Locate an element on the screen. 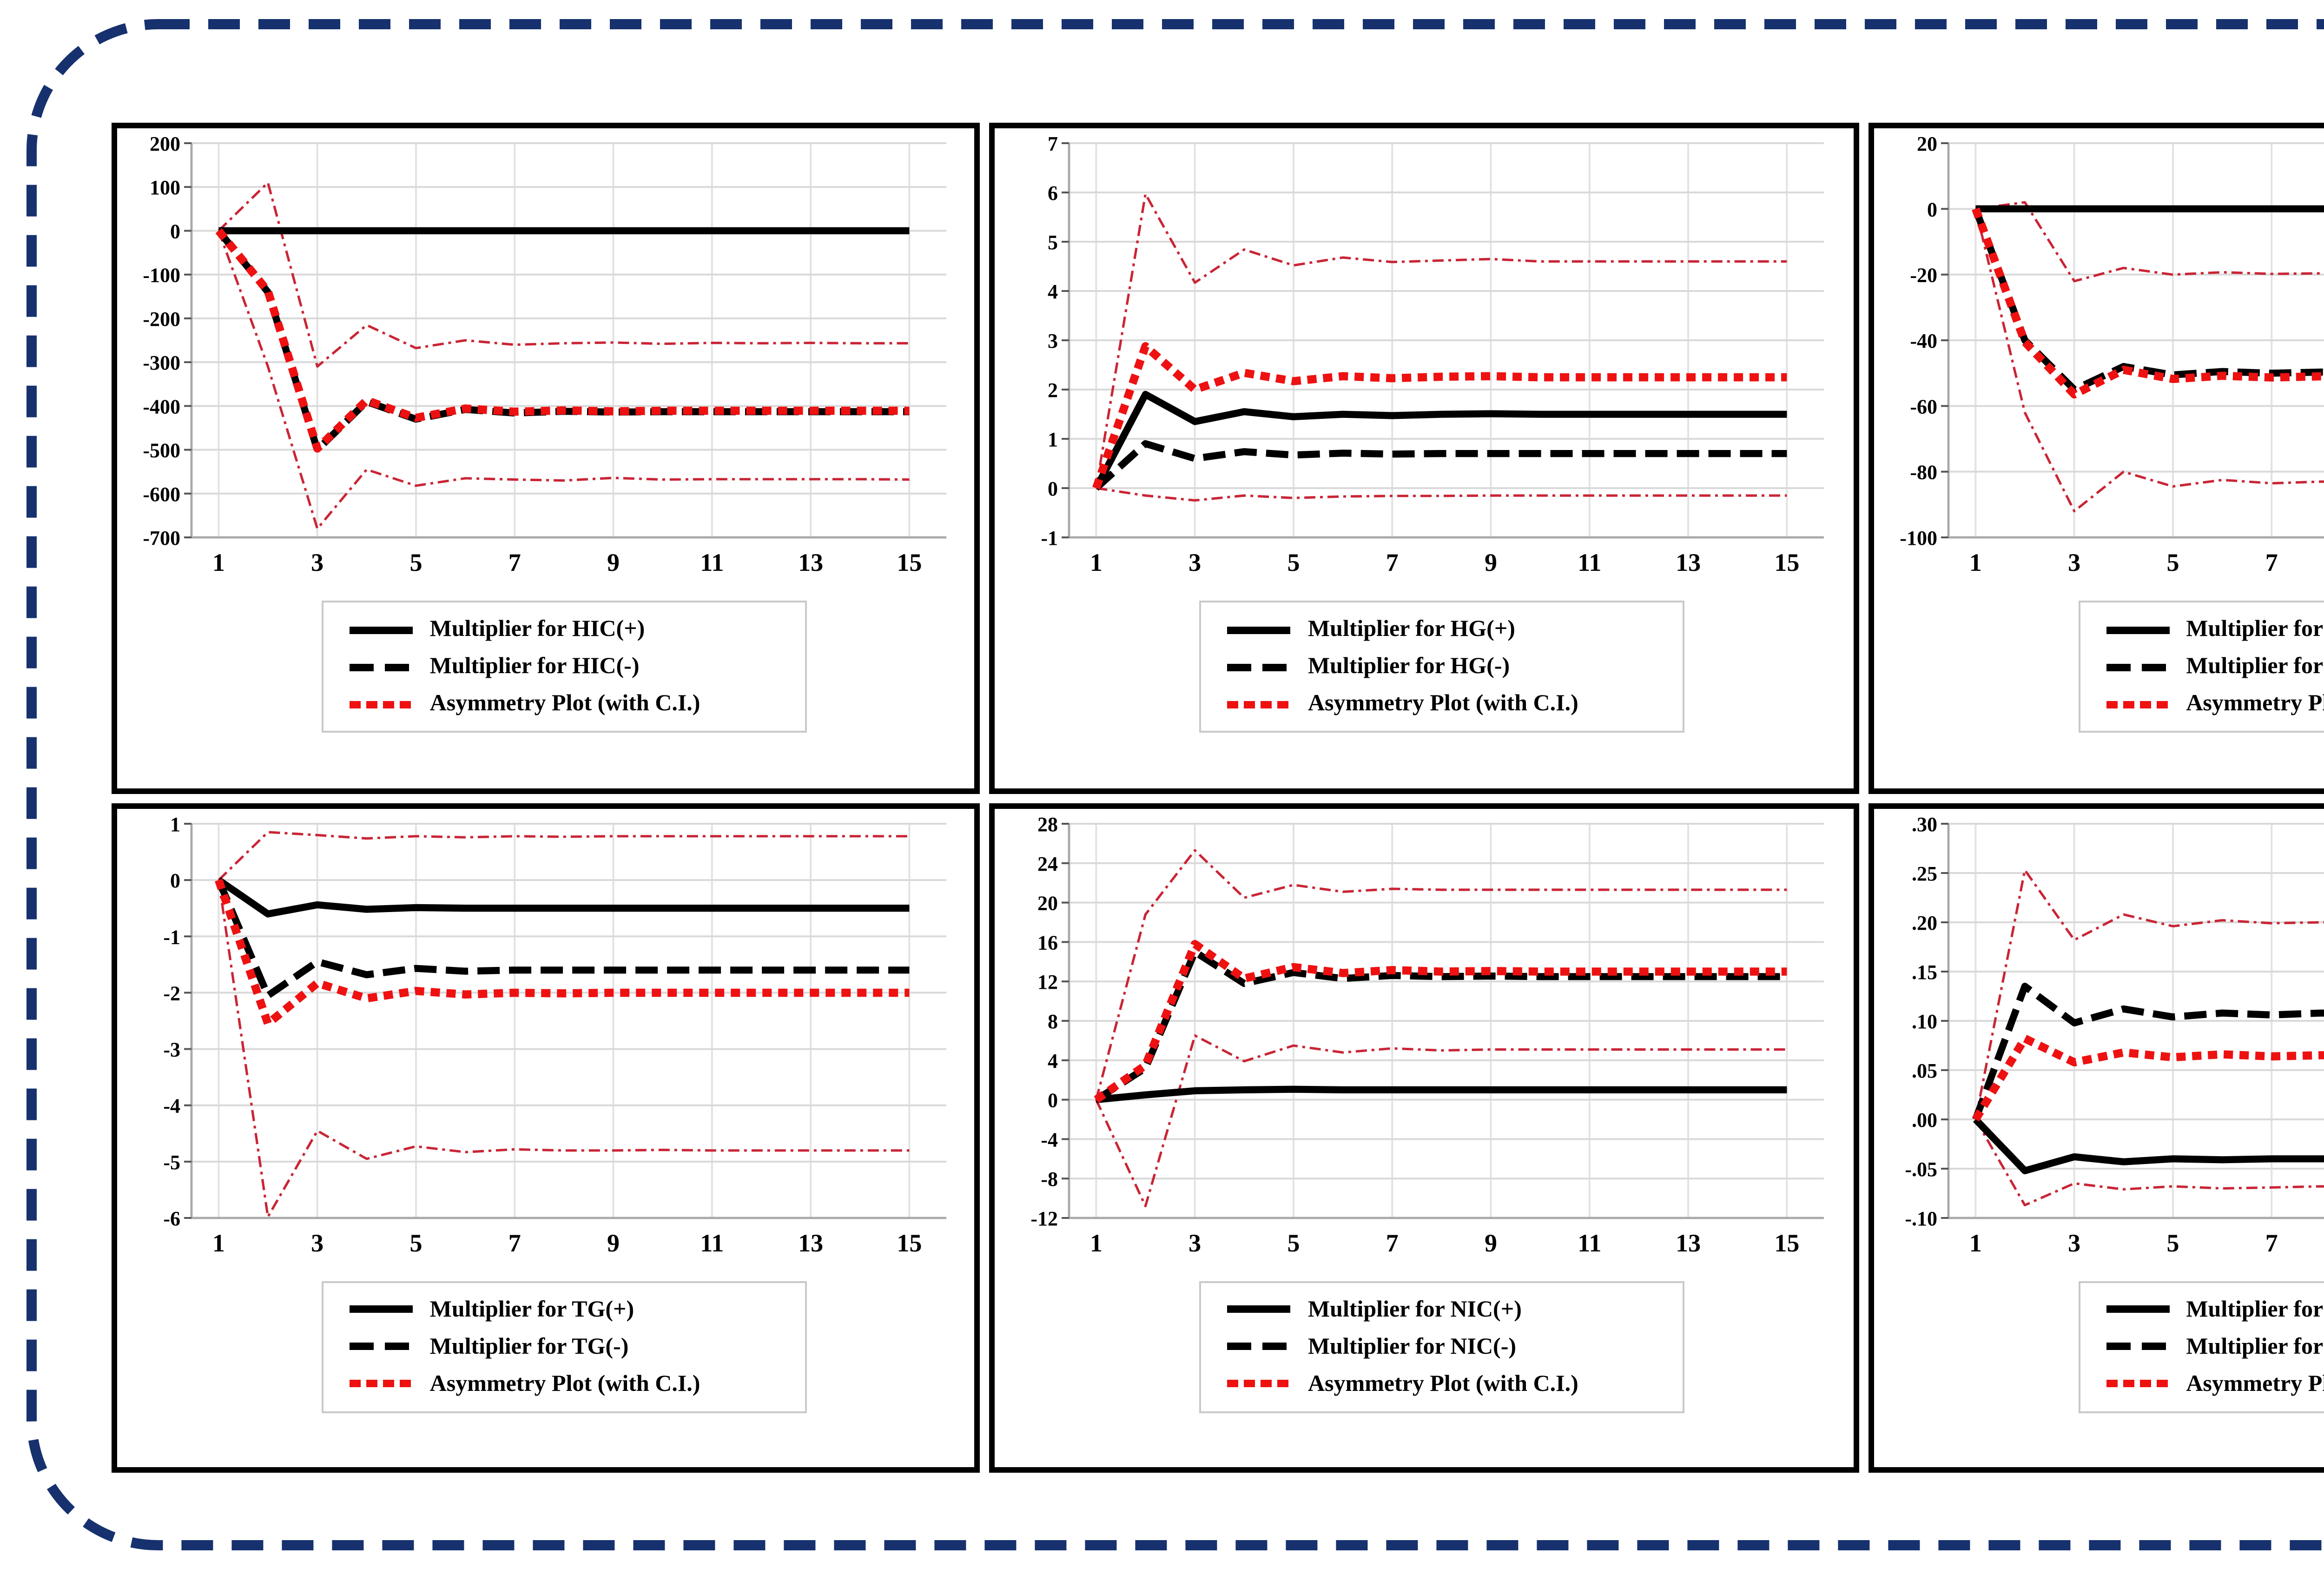  chart-NG: .30.25.20.15.10.05.00-.05-.1013579111315 is located at coordinates (2114, 1034).